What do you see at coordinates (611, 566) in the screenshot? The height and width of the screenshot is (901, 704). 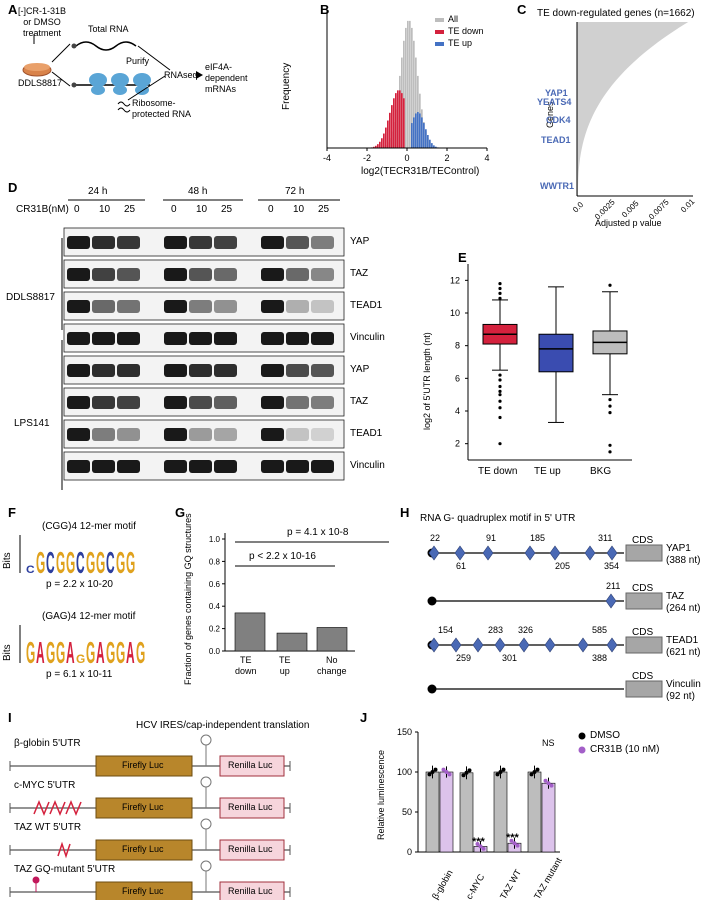 I see `gquad-position: 354` at bounding box center [611, 566].